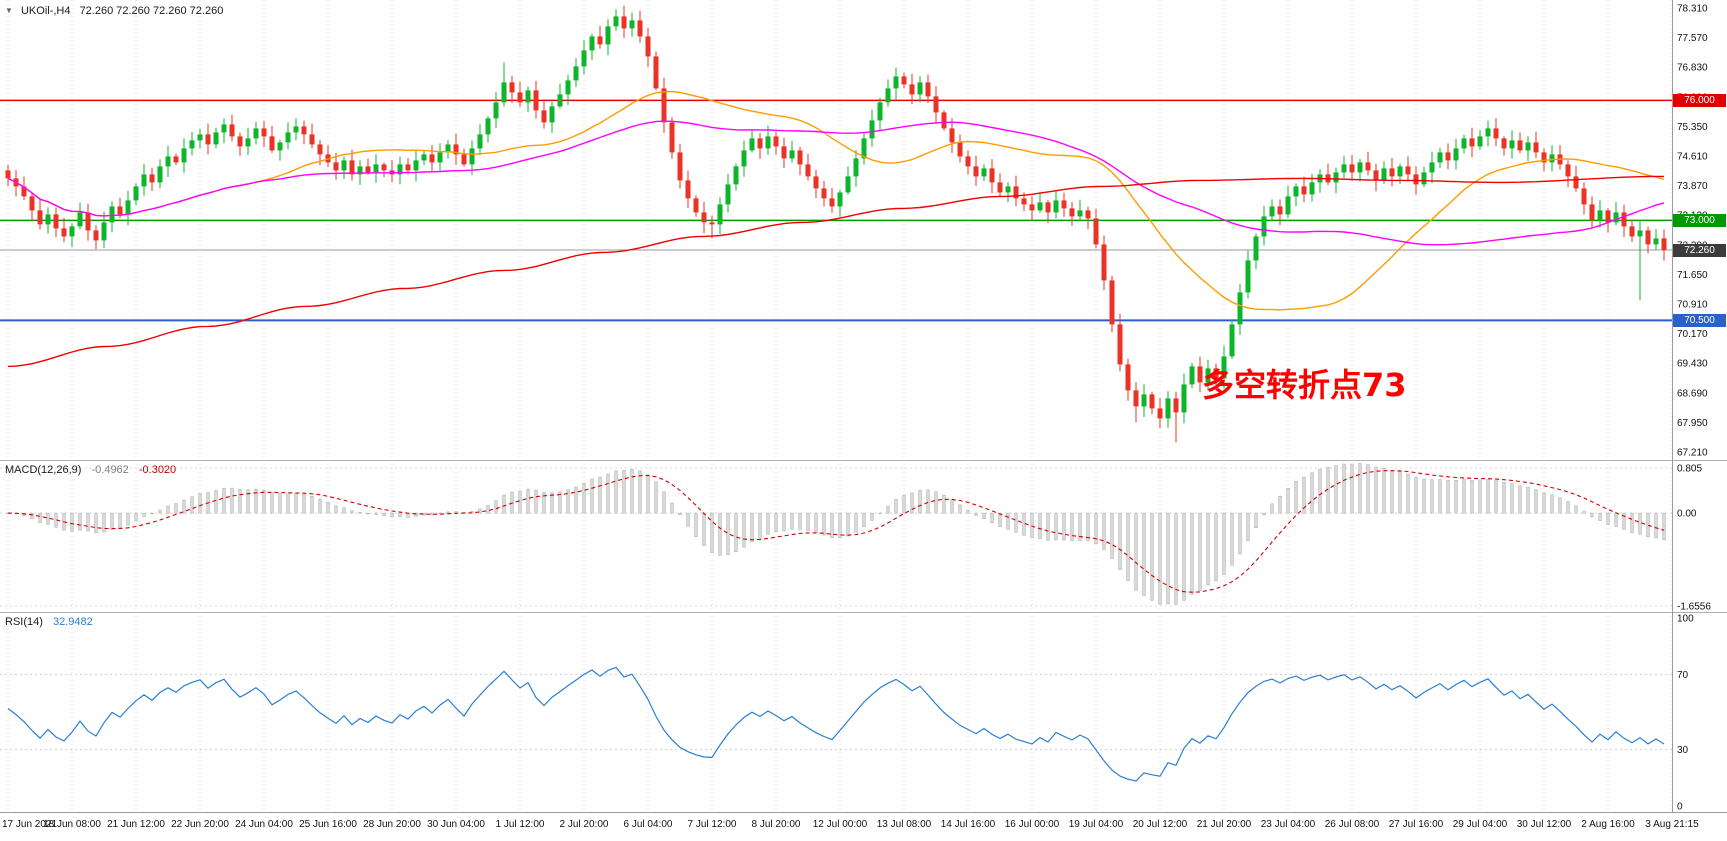  I want to click on macd-signal-line, so click(836, 531).